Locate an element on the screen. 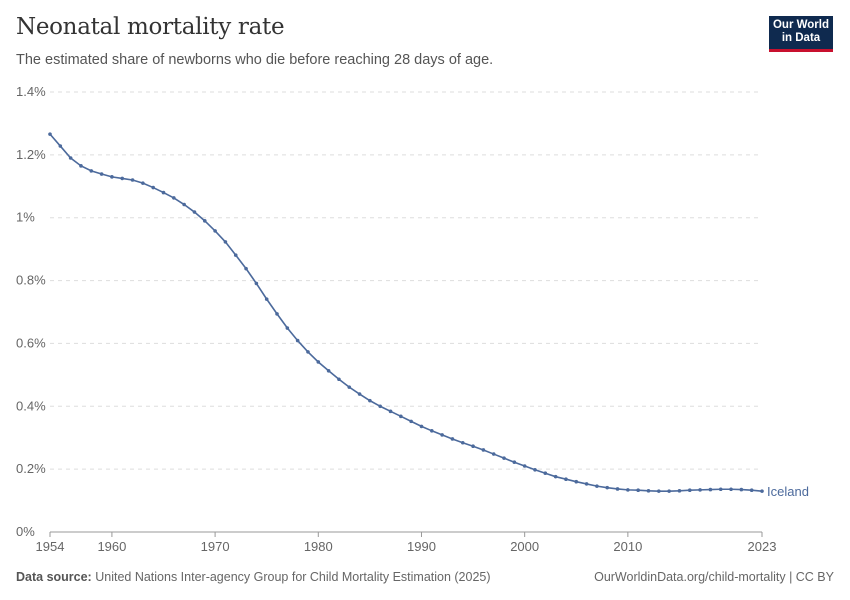 The height and width of the screenshot is (600, 850). x-tick-label: 1970 is located at coordinates (215, 546).